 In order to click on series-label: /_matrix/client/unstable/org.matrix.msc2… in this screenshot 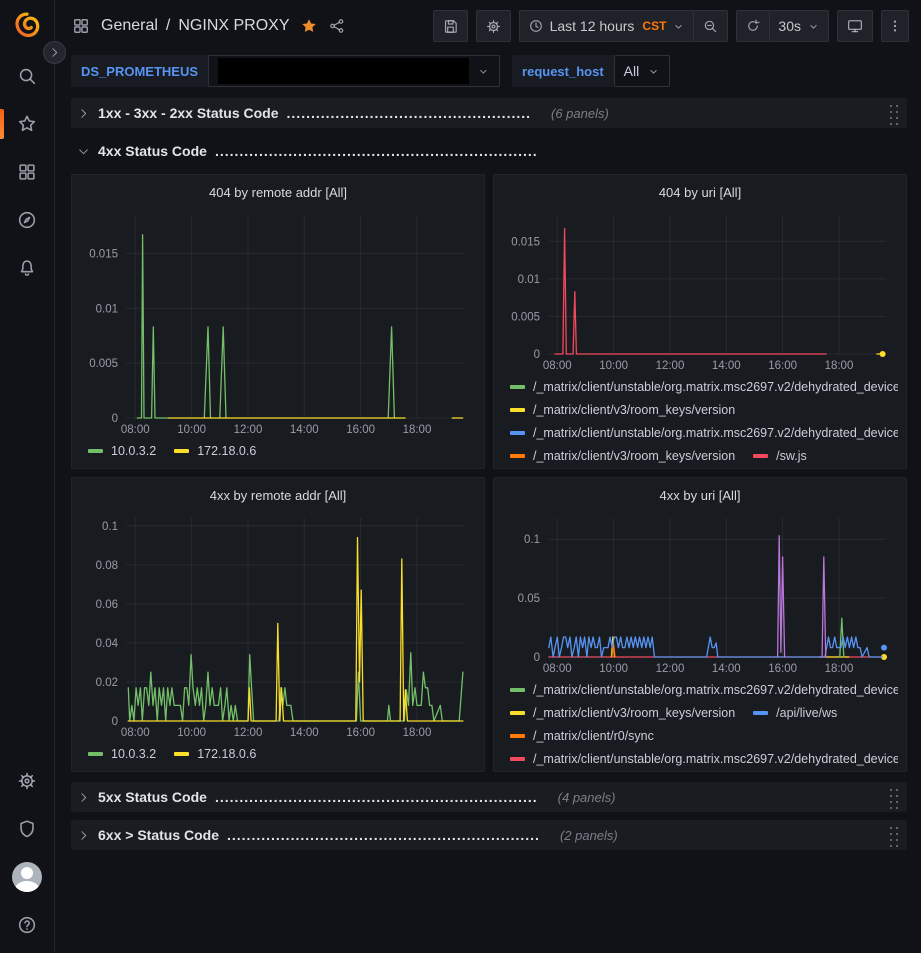, I will do `click(715, 433)`.